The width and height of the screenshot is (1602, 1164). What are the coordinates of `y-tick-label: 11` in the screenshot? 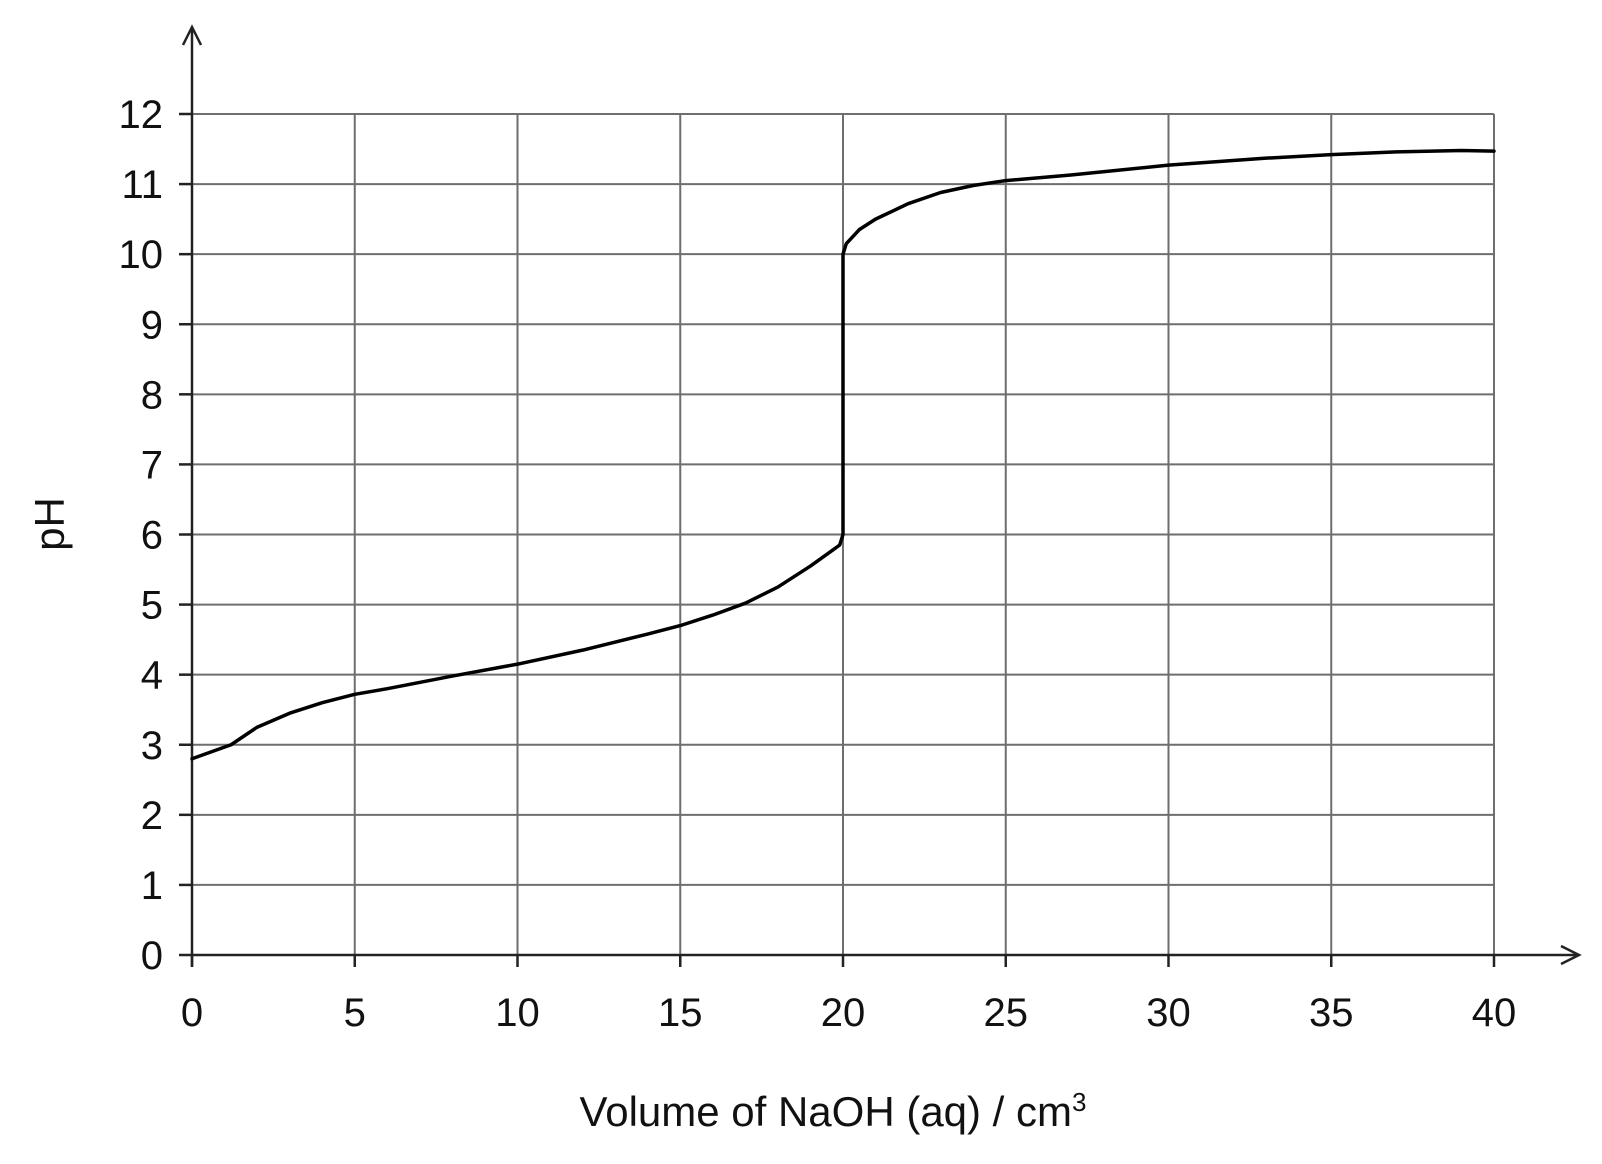 It's located at (142, 185).